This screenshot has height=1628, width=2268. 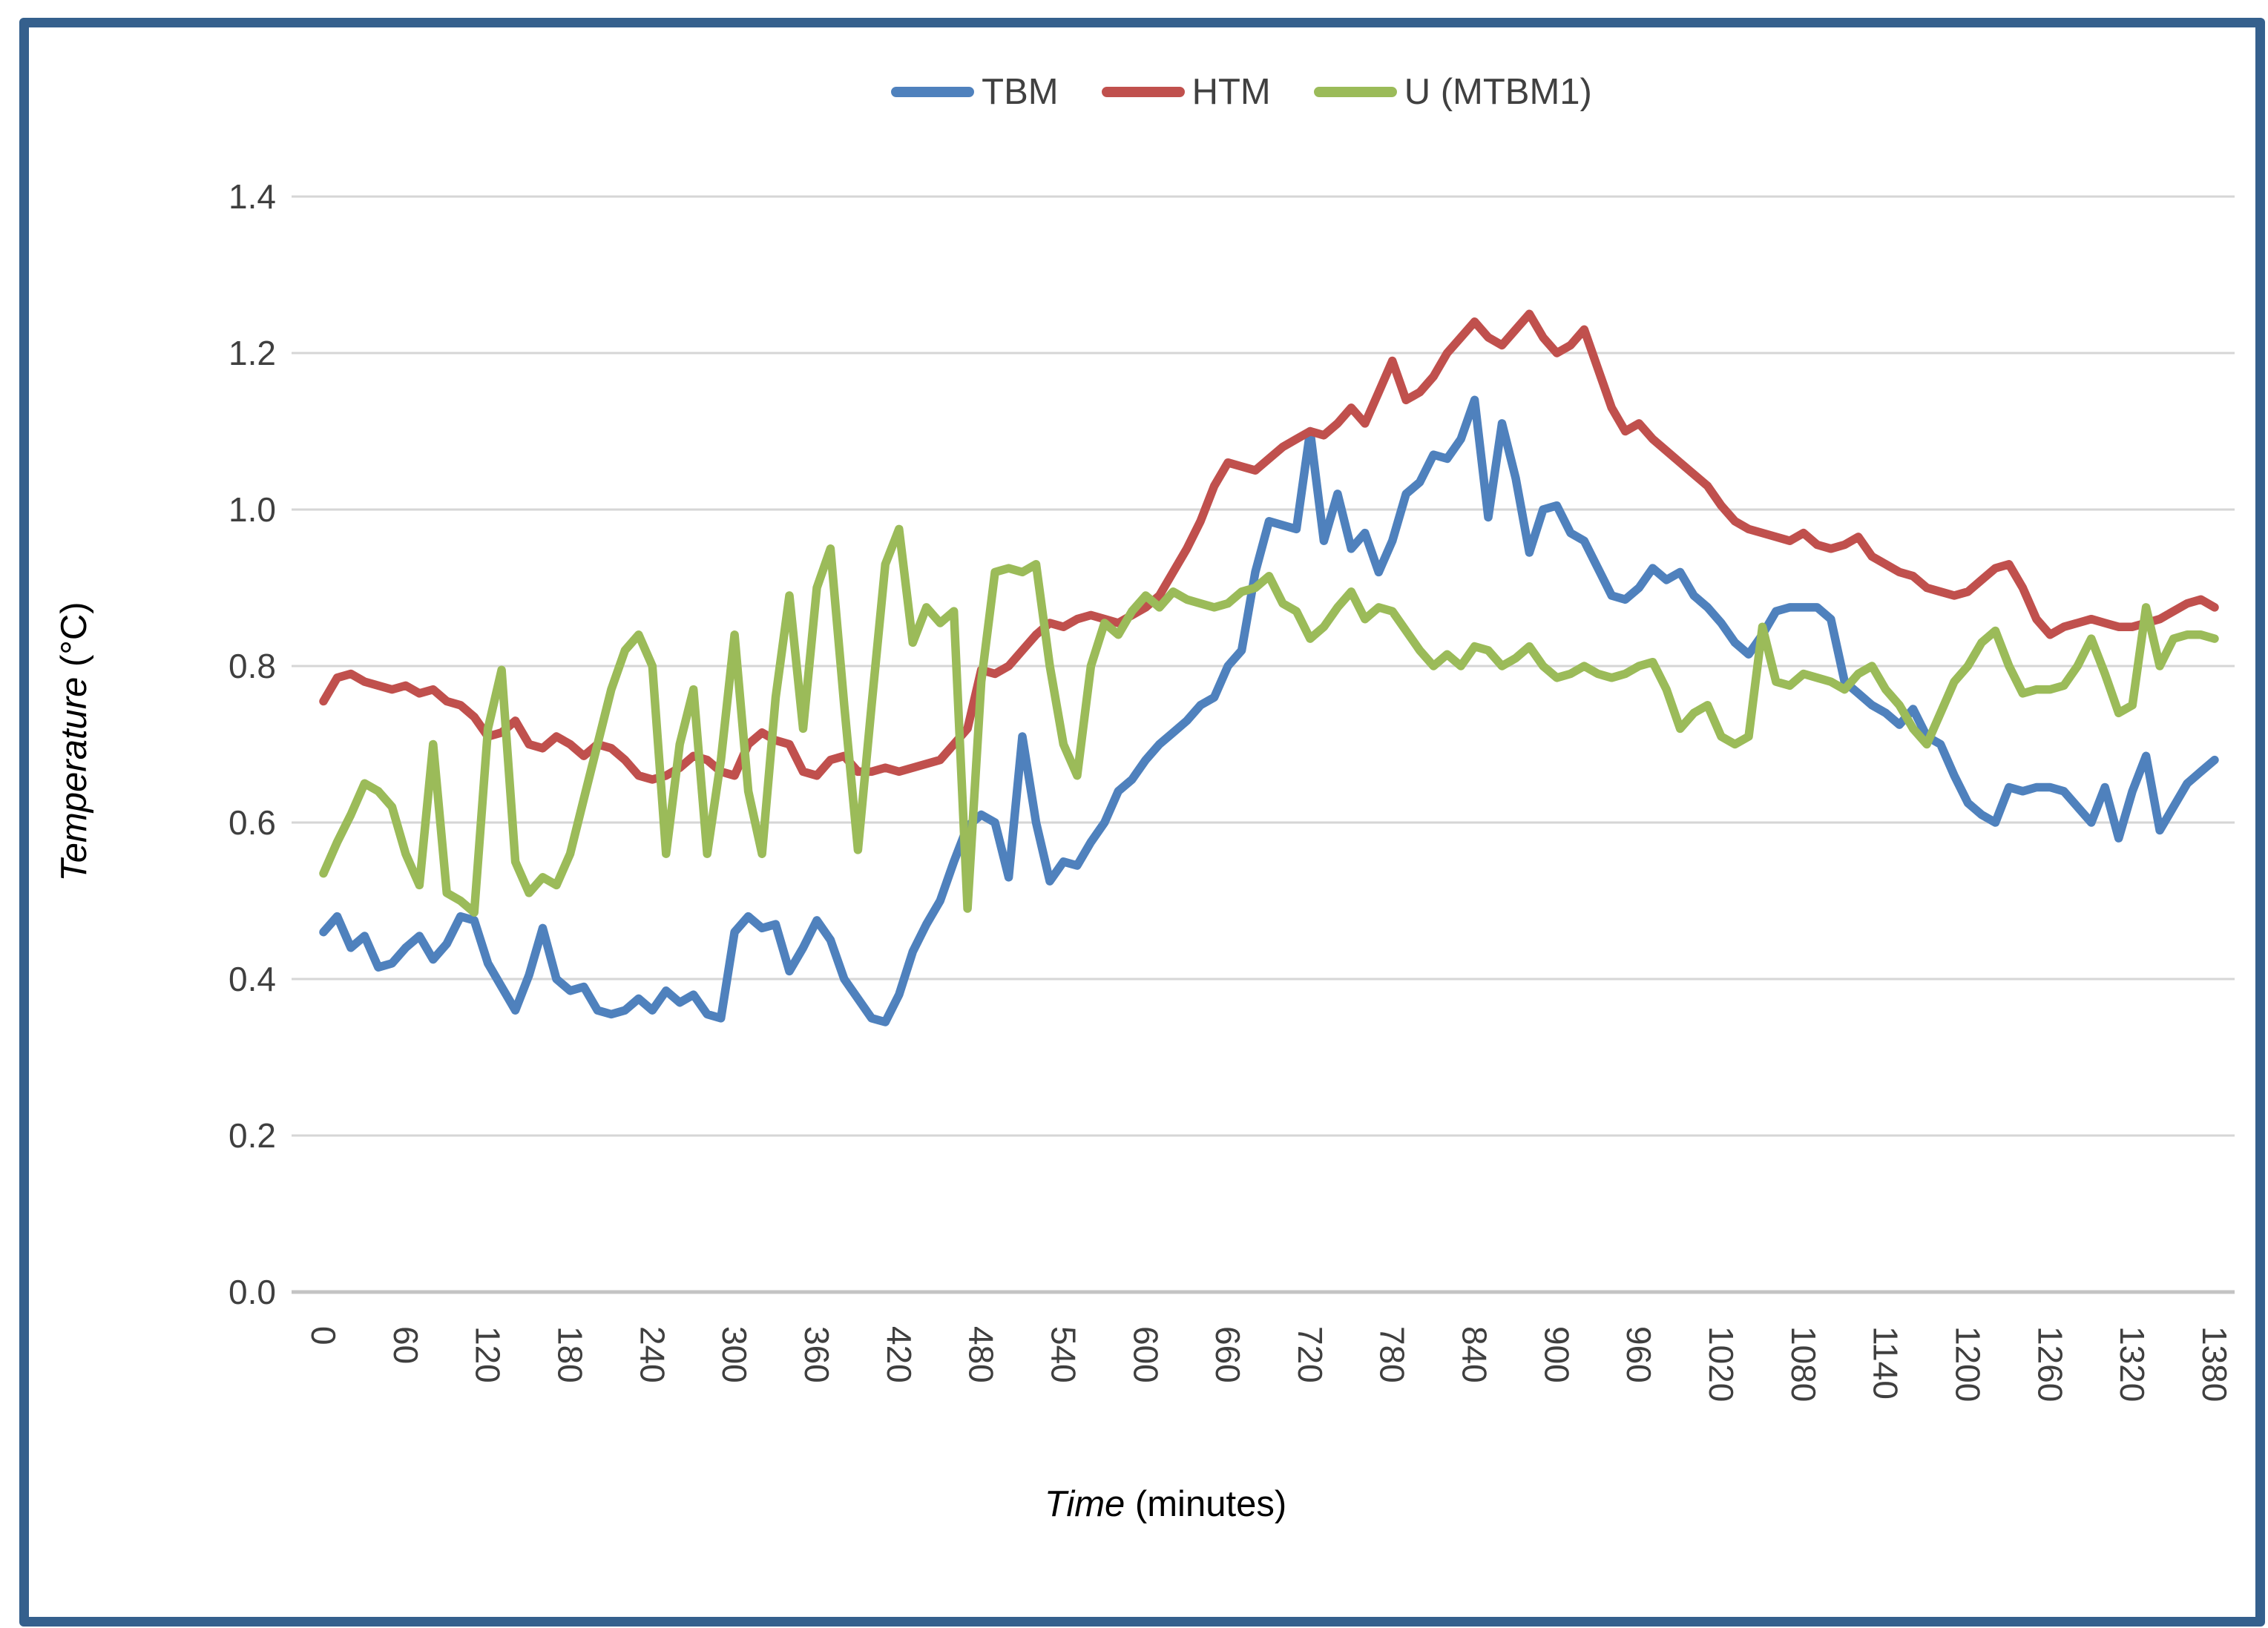 What do you see at coordinates (652, 1354) in the screenshot?
I see `x-tick-label: 240` at bounding box center [652, 1354].